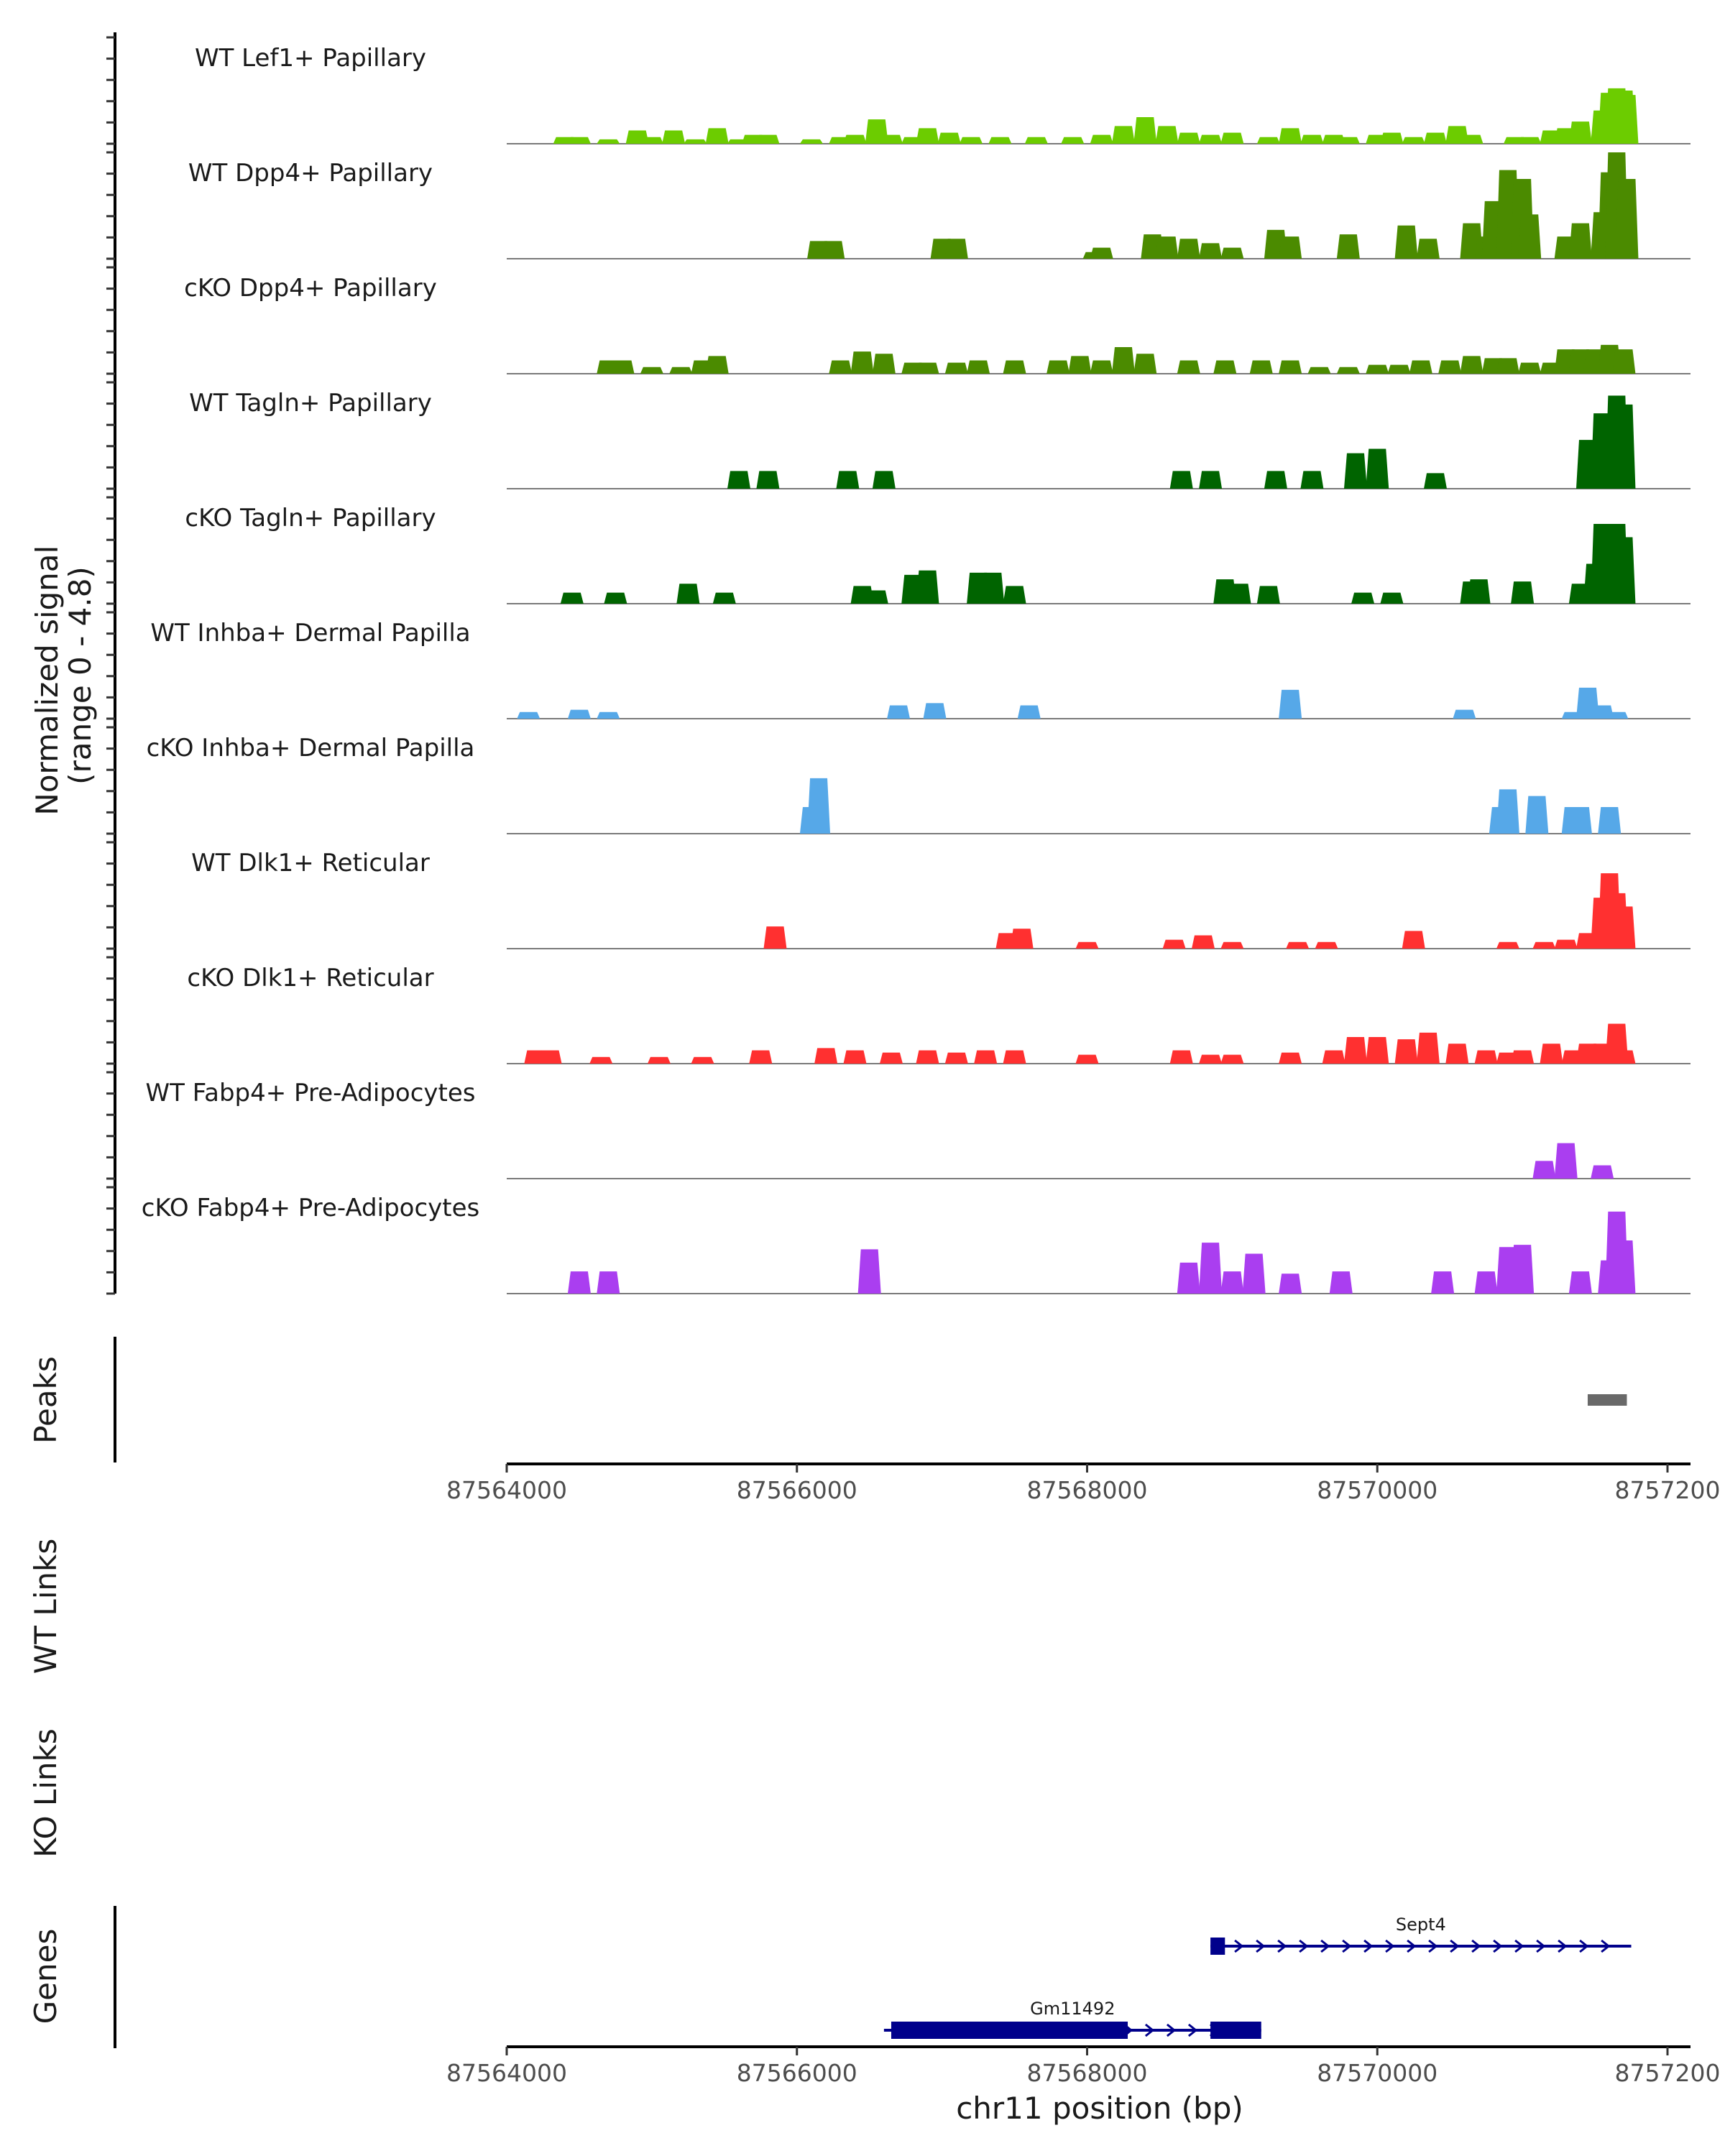 The height and width of the screenshot is (2156, 1725). Describe the element at coordinates (918, 784) in the screenshot. I see `track-7: cKO Inhba+ Dermal Papilla` at that location.